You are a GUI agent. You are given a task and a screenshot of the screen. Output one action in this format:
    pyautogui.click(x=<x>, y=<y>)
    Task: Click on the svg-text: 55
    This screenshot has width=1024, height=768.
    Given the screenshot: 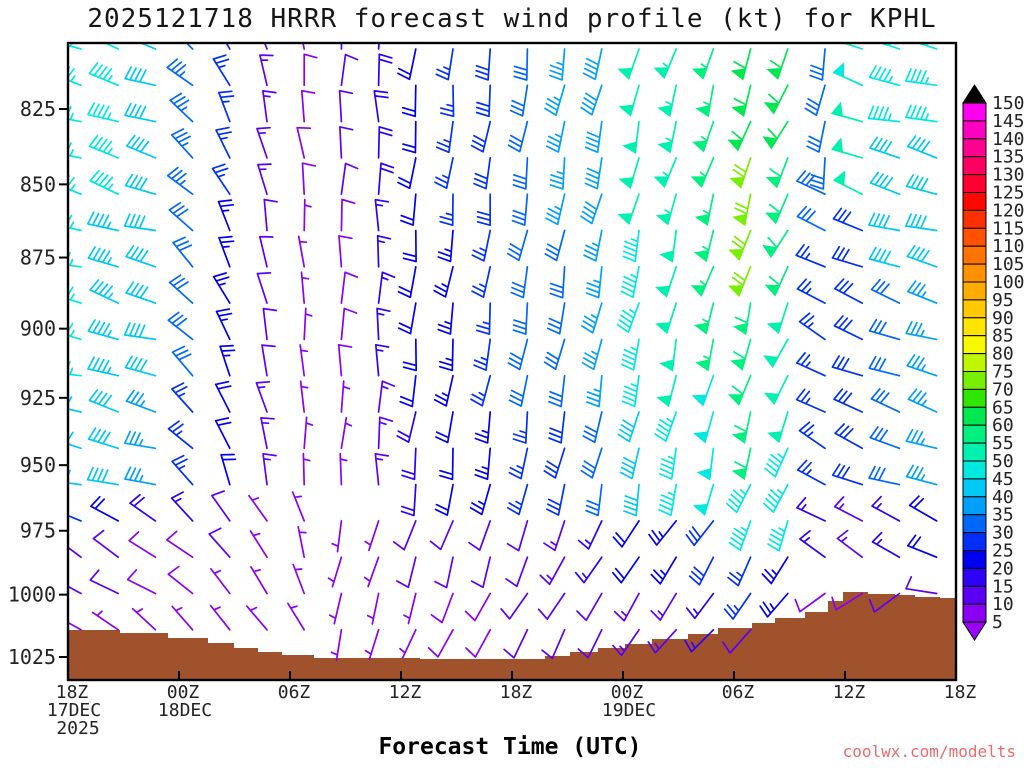 What is the action you would take?
    pyautogui.click(x=1003, y=443)
    